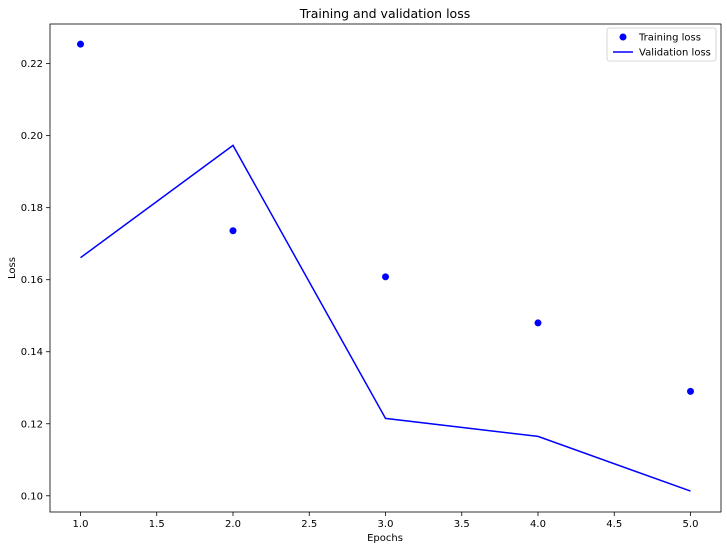  Describe the element at coordinates (81, 524) in the screenshot. I see `x-tick-label: 1.0` at that location.